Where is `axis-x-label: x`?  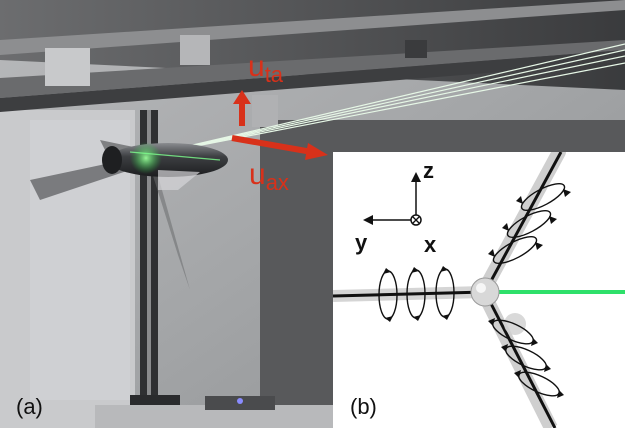 axis-x-label: x is located at coordinates (430, 244).